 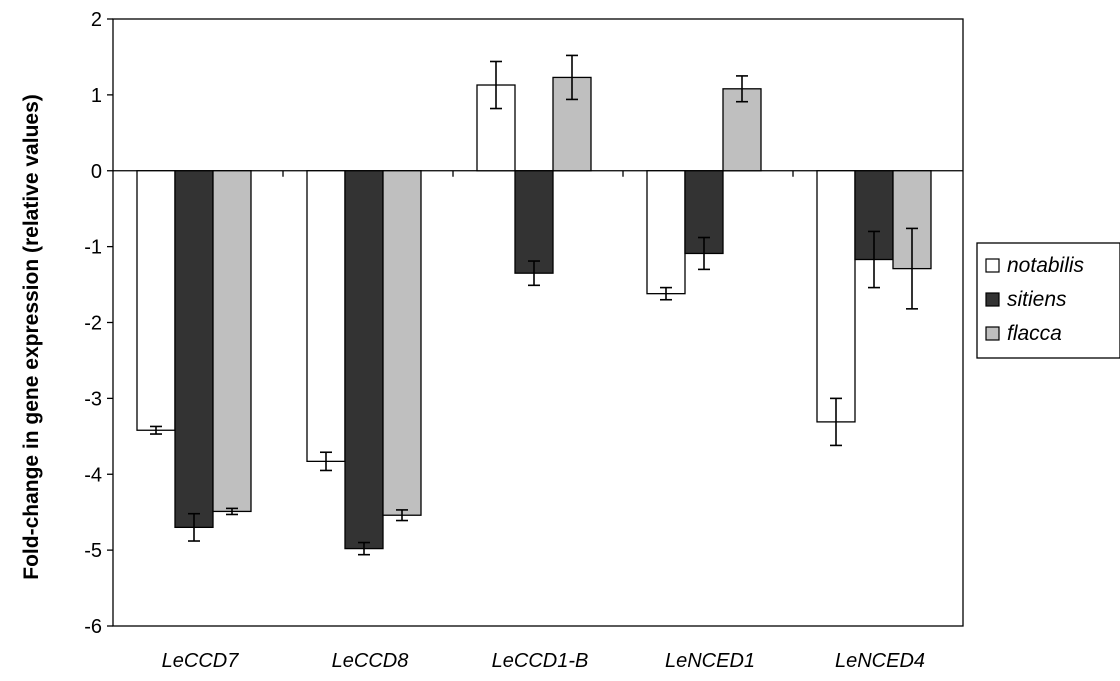 What do you see at coordinates (1034, 333) in the screenshot?
I see `legend-label-flacca: flacca` at bounding box center [1034, 333].